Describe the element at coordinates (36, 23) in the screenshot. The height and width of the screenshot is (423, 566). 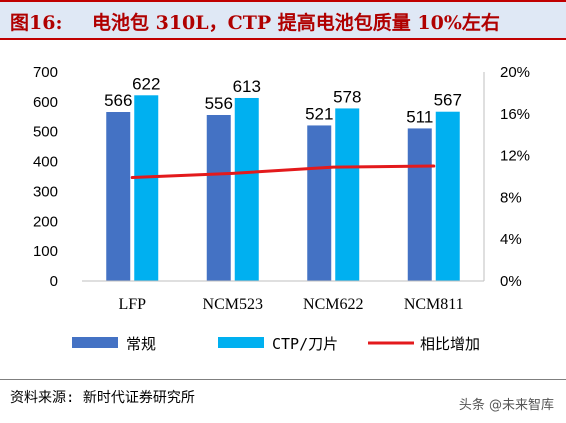
I see `figure-label: 图16:` at that location.